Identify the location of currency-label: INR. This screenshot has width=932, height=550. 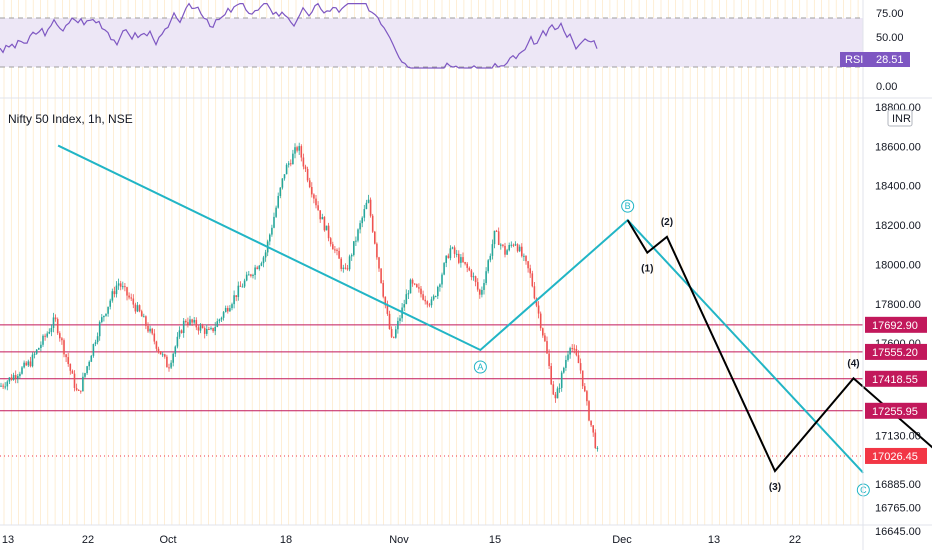
(901, 119).